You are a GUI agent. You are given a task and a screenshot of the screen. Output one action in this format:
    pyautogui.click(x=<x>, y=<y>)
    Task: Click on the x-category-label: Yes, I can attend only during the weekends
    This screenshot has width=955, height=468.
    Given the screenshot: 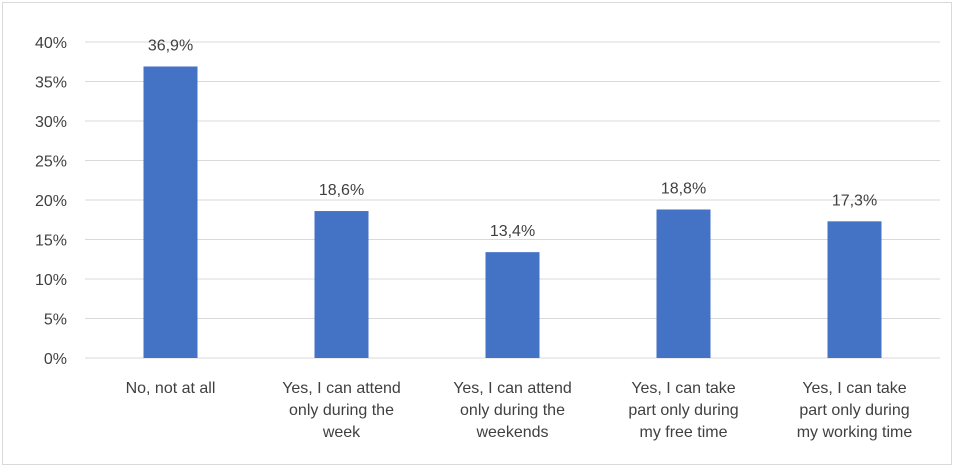 What is the action you would take?
    pyautogui.click(x=512, y=410)
    